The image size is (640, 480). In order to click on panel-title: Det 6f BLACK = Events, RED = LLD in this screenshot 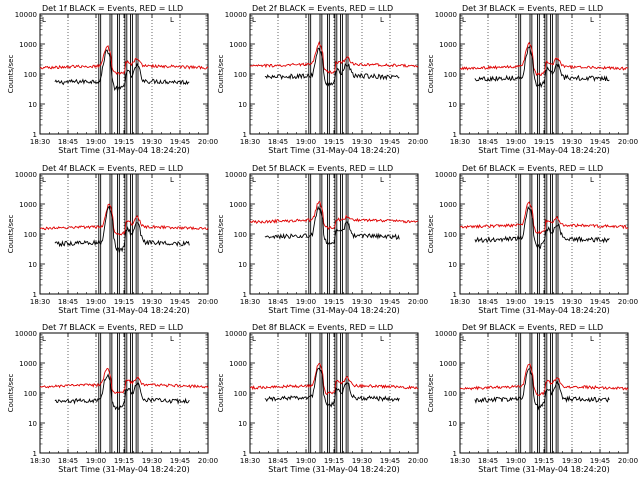, I will do `click(532, 168)`.